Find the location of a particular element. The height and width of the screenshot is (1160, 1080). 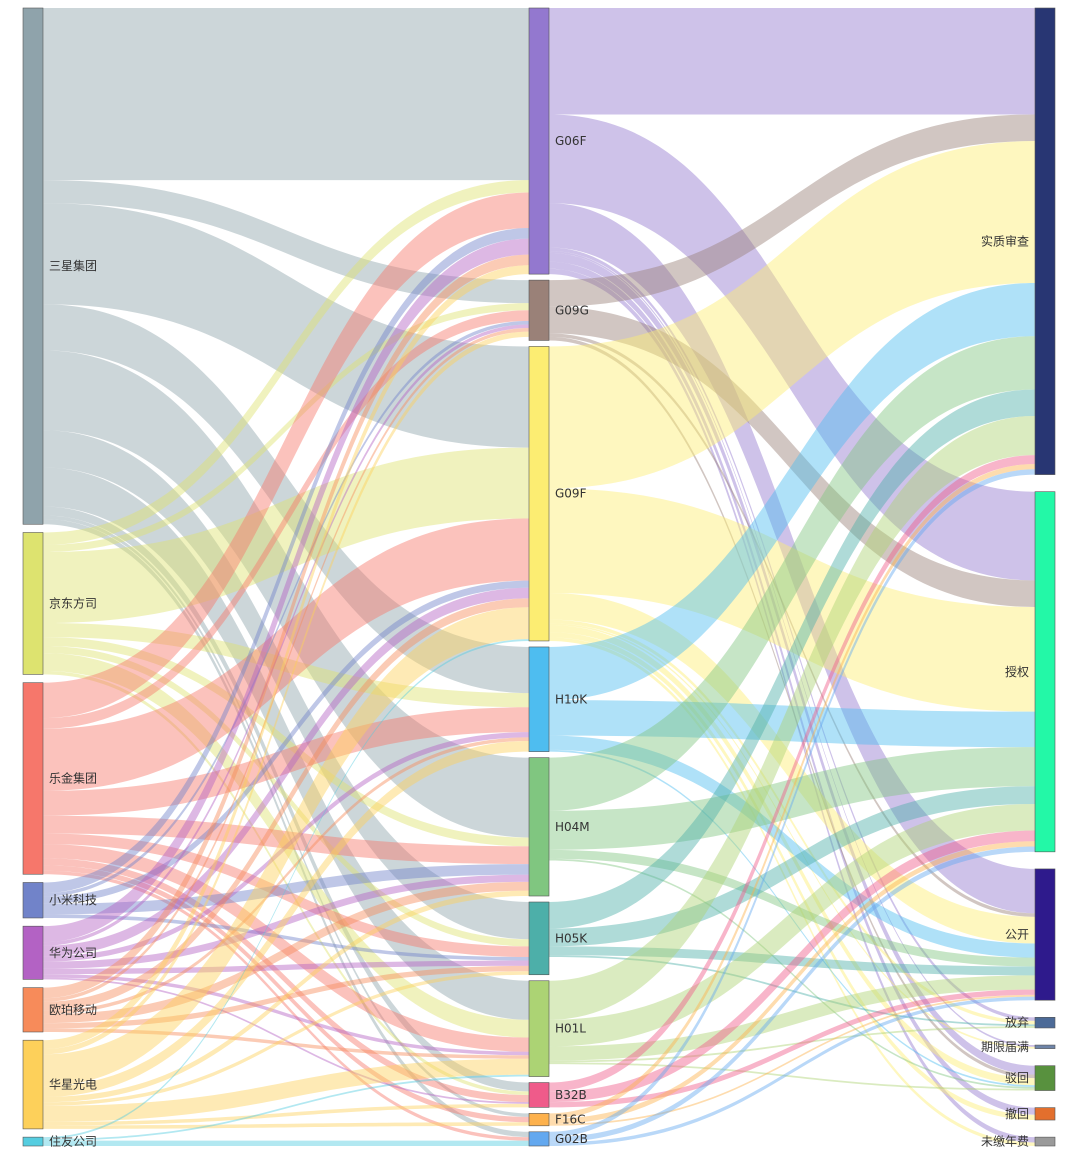

link-F16C-公开 is located at coordinates (792, 1060).